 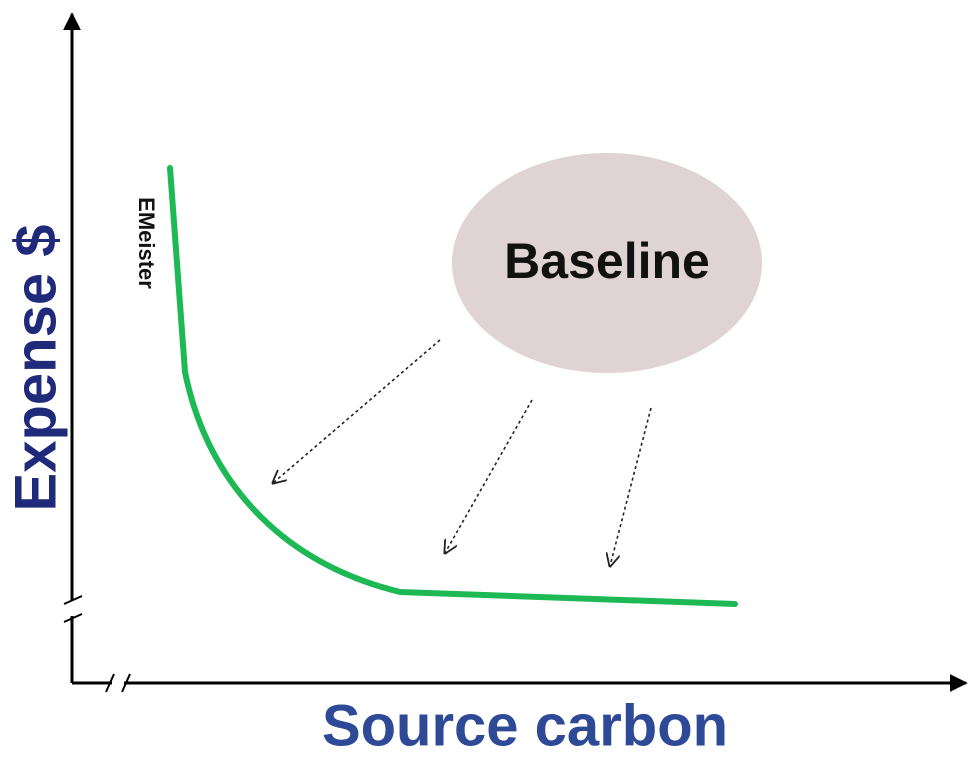 What do you see at coordinates (35, 368) in the screenshot?
I see `y-axis-label: Expense $` at bounding box center [35, 368].